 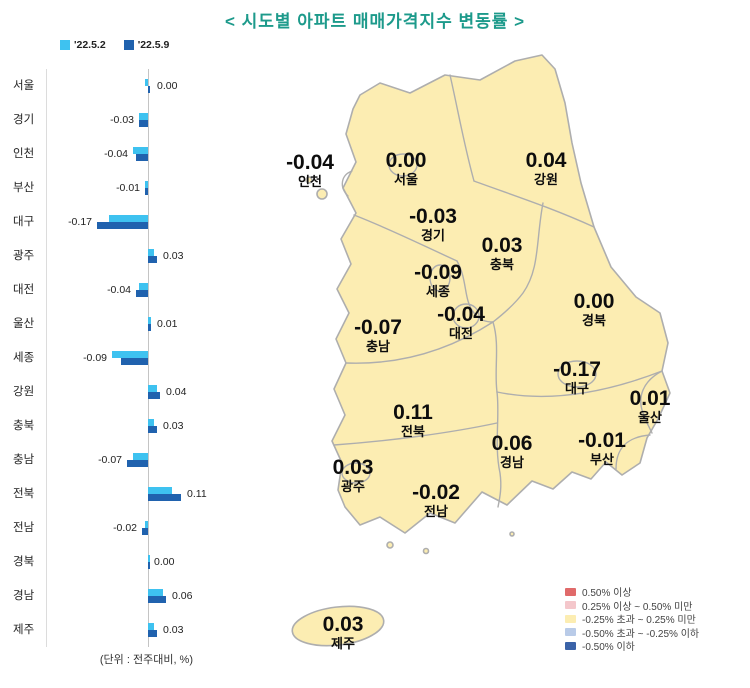 I want to click on bar-area: 0.11, so click(x=131, y=494).